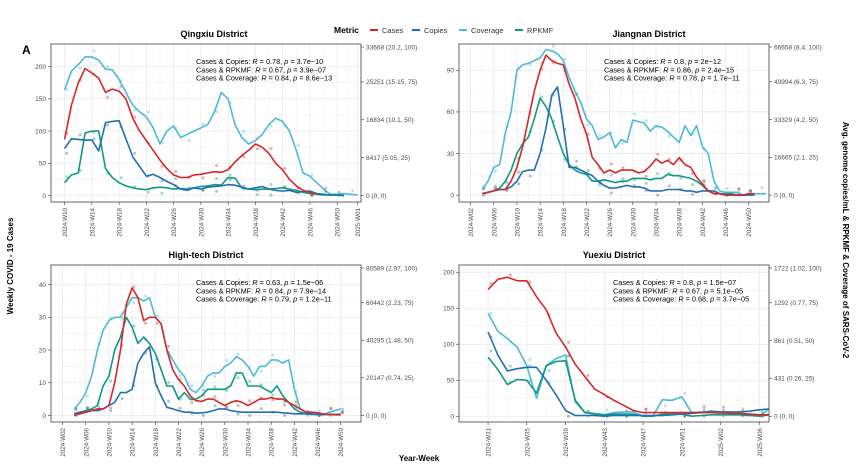 Image resolution: width=859 pixels, height=473 pixels. I want to click on x-tick-label: 2024-W50, so click(341, 441).